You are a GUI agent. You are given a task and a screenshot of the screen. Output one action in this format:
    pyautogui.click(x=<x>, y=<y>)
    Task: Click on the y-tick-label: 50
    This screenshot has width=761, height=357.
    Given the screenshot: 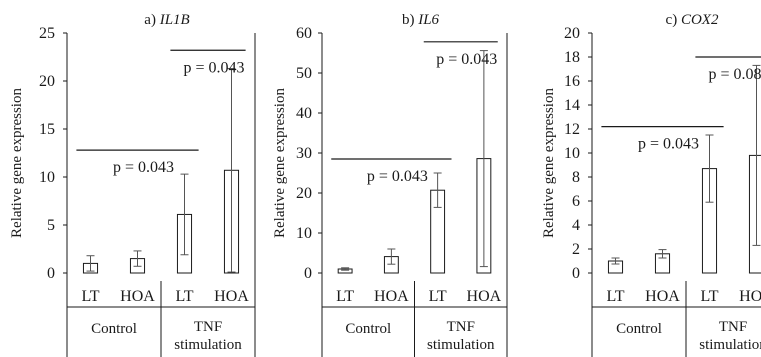 What is the action you would take?
    pyautogui.click(x=304, y=73)
    